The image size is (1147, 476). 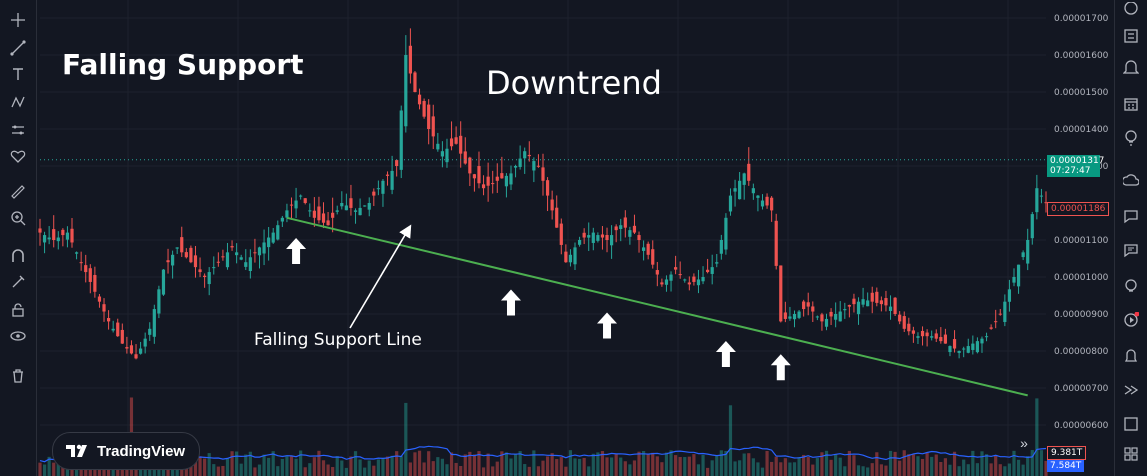 What do you see at coordinates (1131, 68) in the screenshot?
I see `alert-icon` at bounding box center [1131, 68].